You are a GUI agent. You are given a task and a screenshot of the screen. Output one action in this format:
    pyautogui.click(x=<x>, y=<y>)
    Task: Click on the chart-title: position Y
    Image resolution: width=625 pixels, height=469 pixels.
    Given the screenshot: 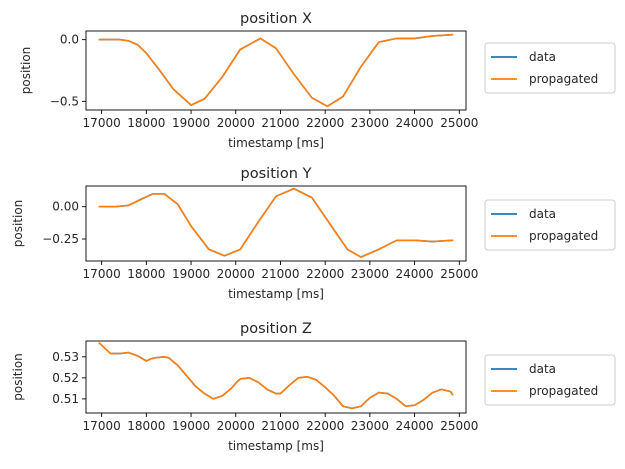 What is the action you would take?
    pyautogui.click(x=276, y=174)
    